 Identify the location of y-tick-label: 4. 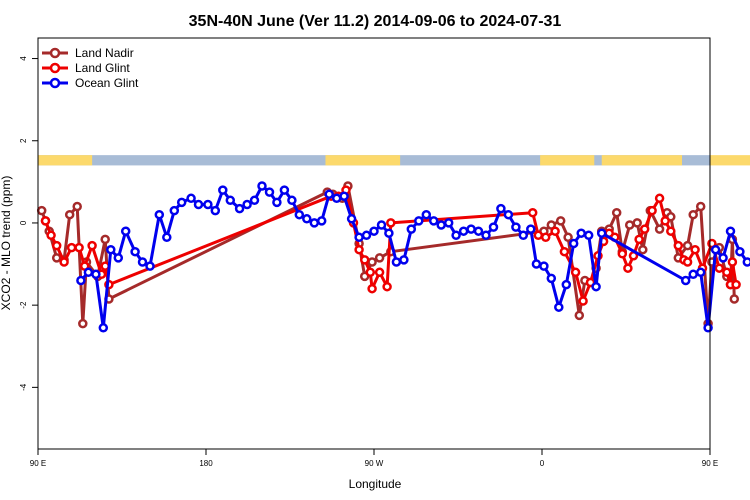
(23, 58).